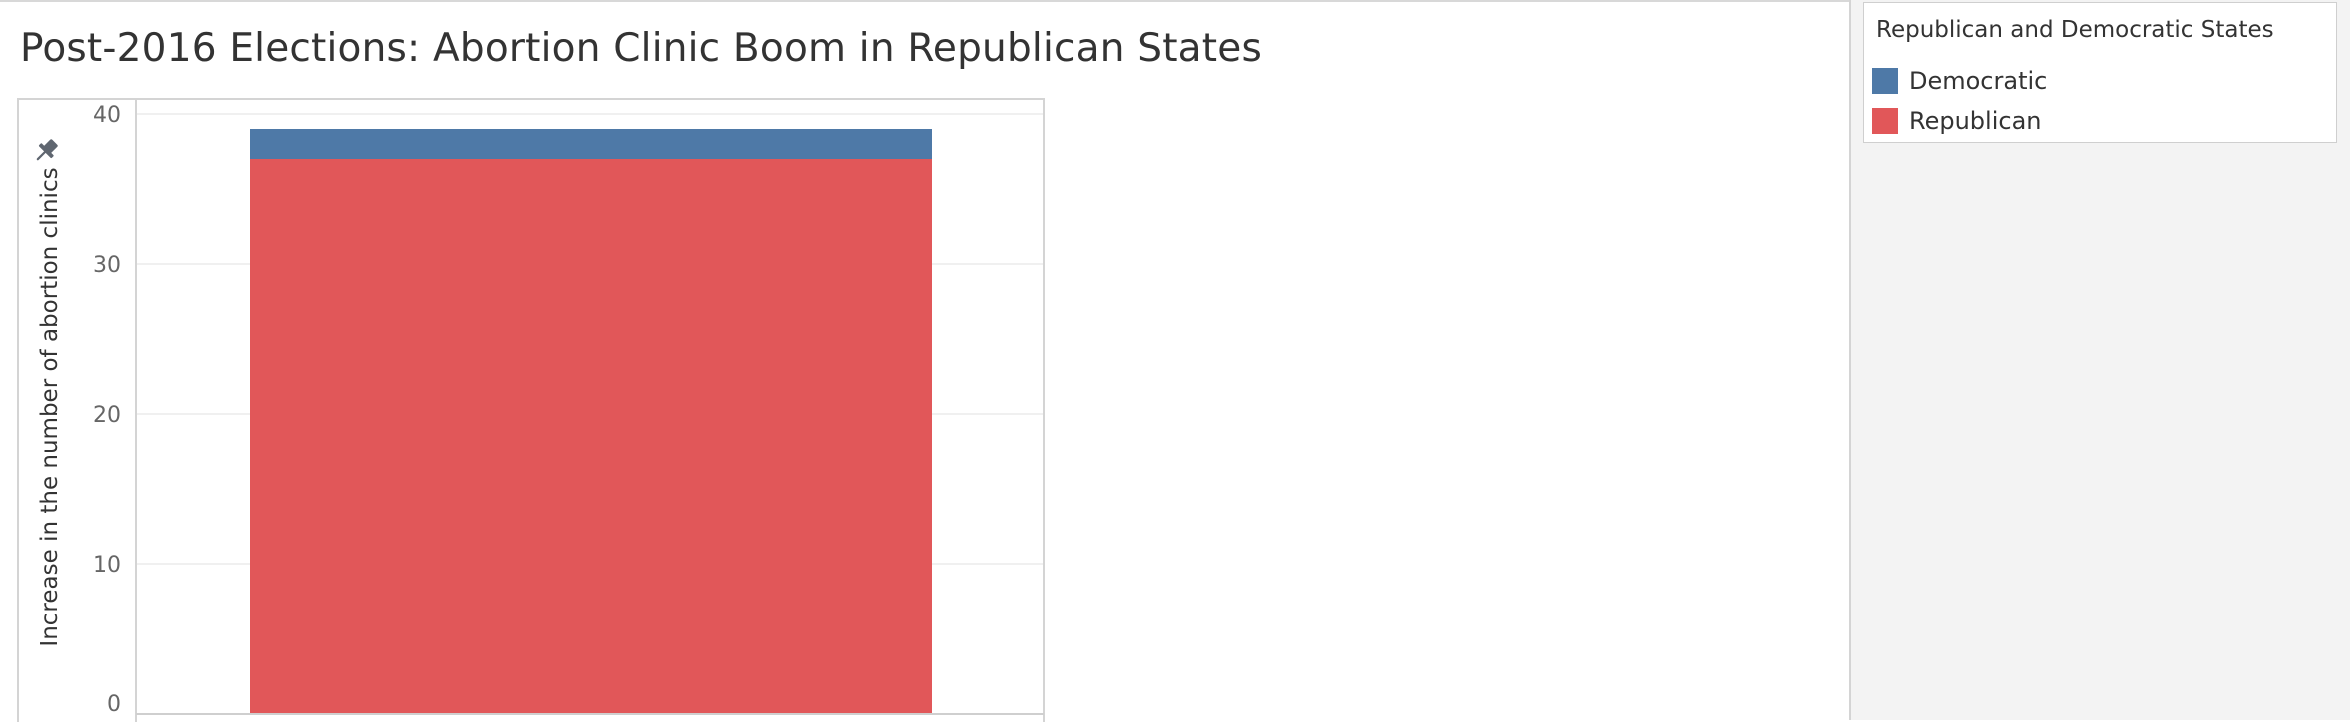 The width and height of the screenshot is (2350, 722). Describe the element at coordinates (2075, 30) in the screenshot. I see `legend-title: Republican and Democratic States` at that location.